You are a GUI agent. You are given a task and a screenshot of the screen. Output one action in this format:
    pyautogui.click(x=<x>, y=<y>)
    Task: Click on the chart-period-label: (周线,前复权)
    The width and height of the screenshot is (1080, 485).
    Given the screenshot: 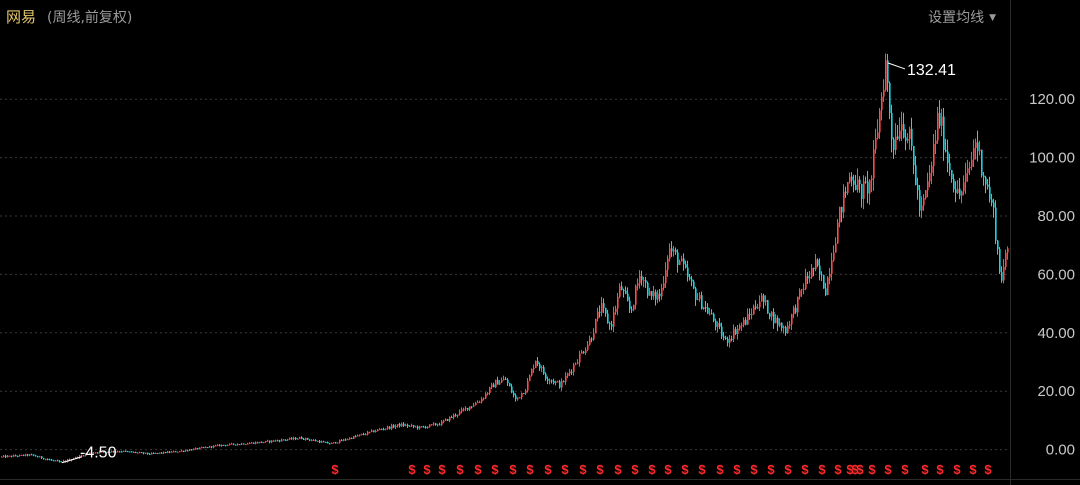 What is the action you would take?
    pyautogui.click(x=90, y=18)
    